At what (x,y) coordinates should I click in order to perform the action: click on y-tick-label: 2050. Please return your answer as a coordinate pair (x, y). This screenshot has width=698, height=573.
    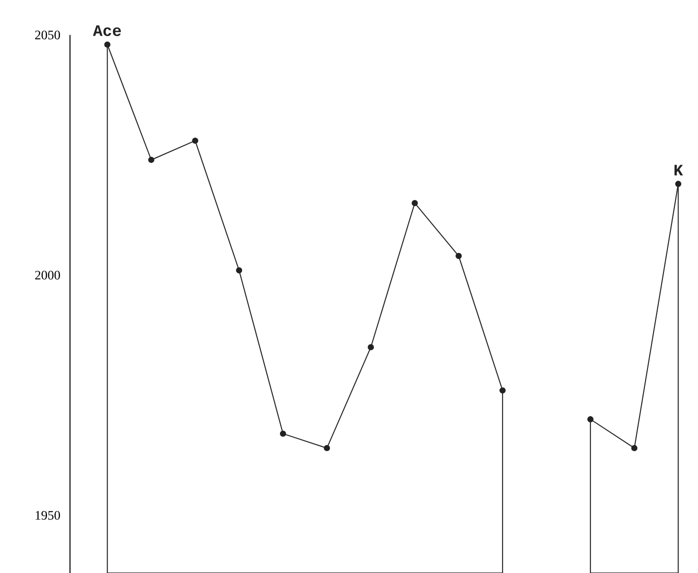
    Looking at the image, I should click on (47, 35).